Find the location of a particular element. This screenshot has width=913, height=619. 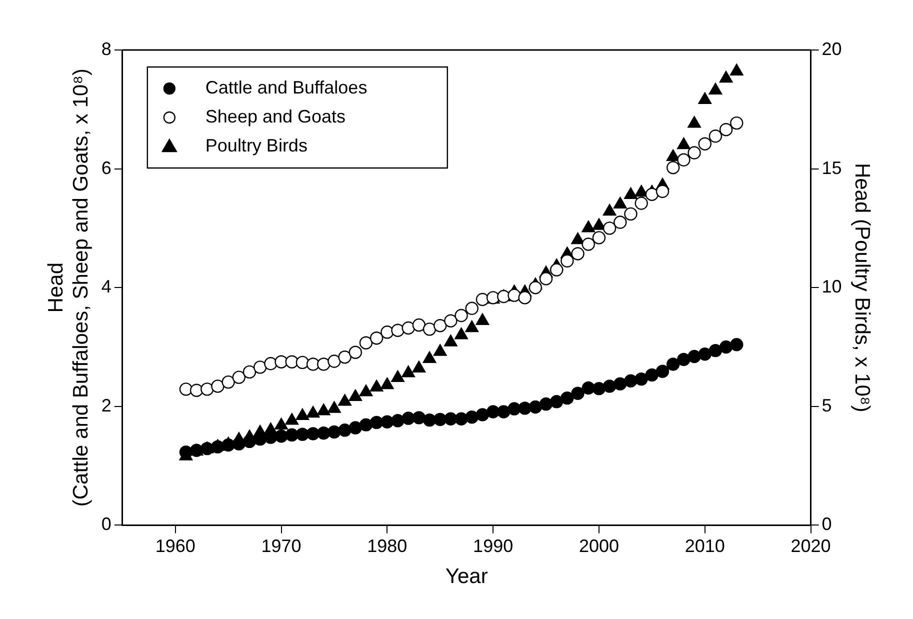

x-tick-label: 2010 is located at coordinates (704, 546).